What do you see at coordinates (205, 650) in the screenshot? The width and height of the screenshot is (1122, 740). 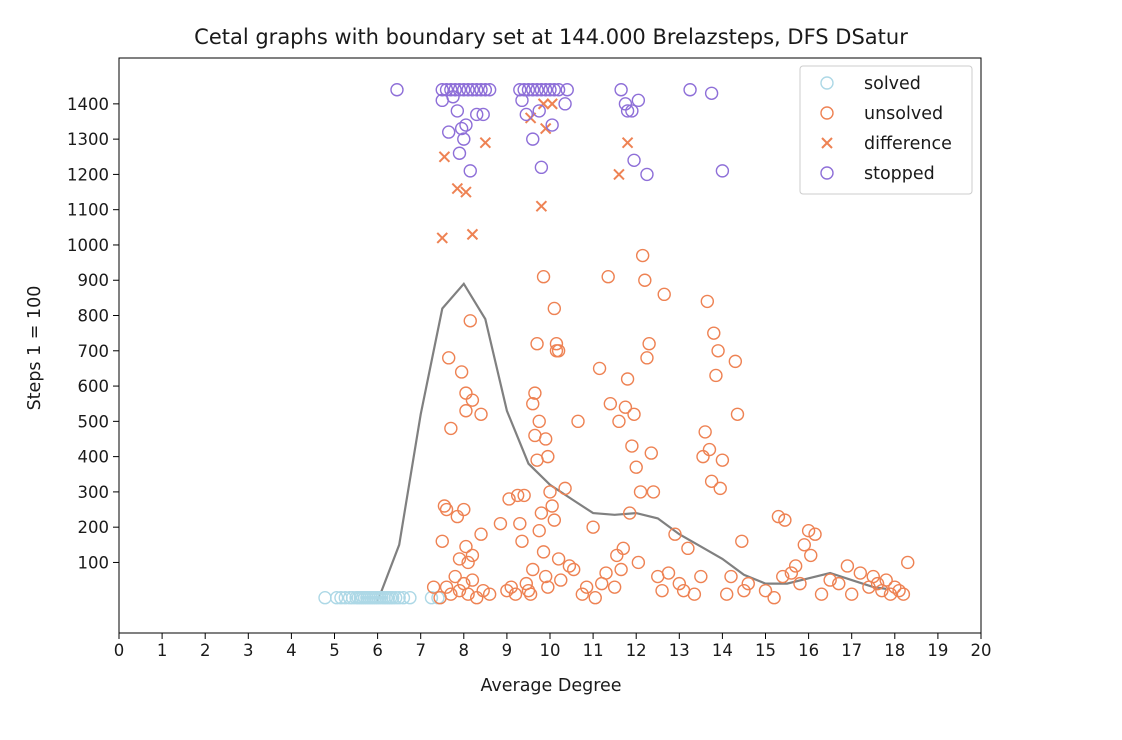 I see `x-tick-label: 2` at bounding box center [205, 650].